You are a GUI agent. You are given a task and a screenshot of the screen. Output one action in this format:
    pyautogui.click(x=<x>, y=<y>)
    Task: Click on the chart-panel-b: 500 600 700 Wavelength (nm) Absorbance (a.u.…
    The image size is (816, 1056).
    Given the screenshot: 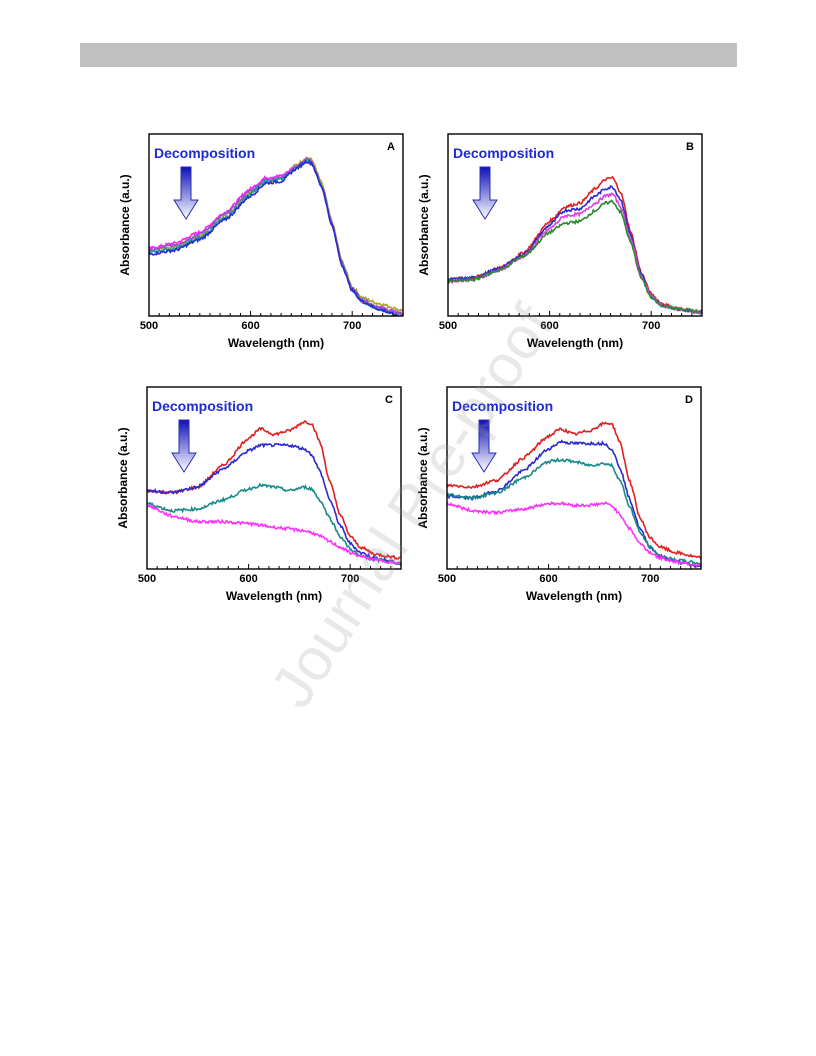 What is the action you would take?
    pyautogui.click(x=562, y=244)
    